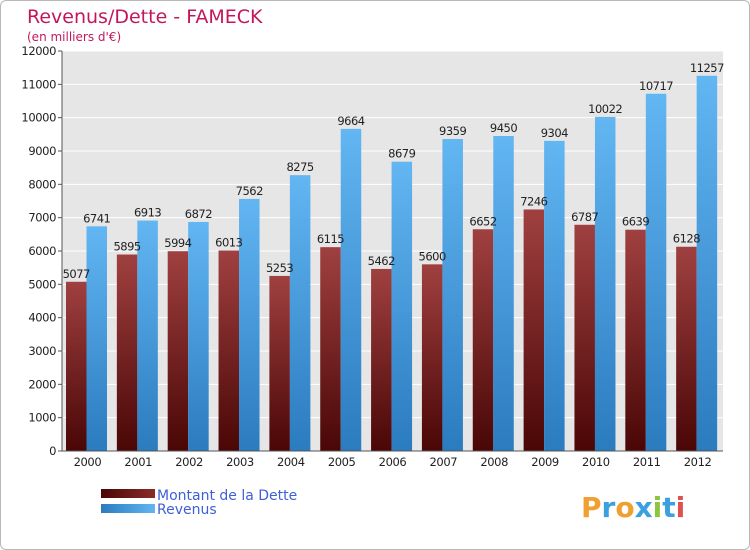 Image resolution: width=750 pixels, height=550 pixels. I want to click on y-tick-label: 1000, so click(42, 418).